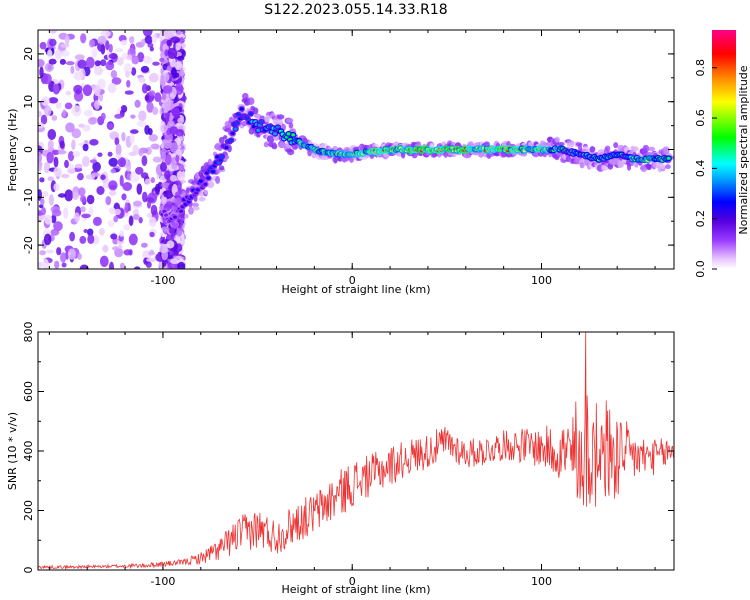 Image resolution: width=750 pixels, height=600 pixels. I want to click on x-tick-label: 0, so click(352, 581).